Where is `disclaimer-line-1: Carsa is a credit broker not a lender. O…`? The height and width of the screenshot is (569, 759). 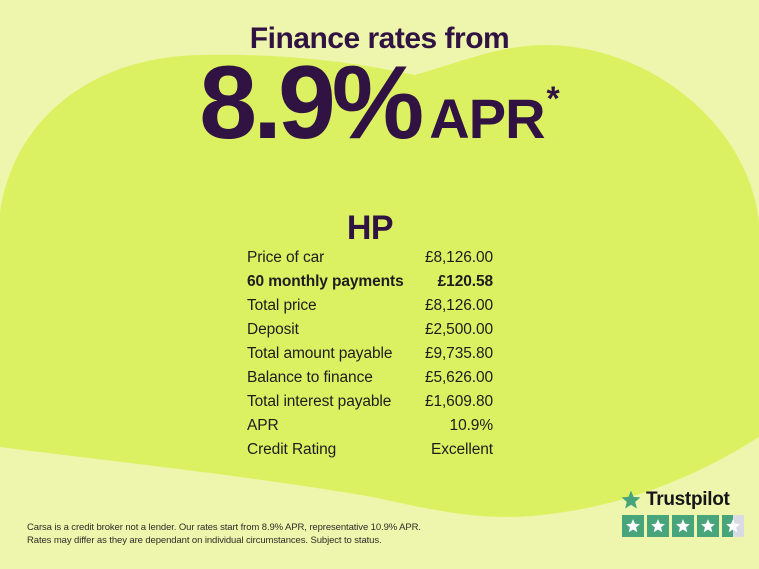
disclaimer-line-1: Carsa is a credit broker not a lender. O… is located at coordinates (224, 527).